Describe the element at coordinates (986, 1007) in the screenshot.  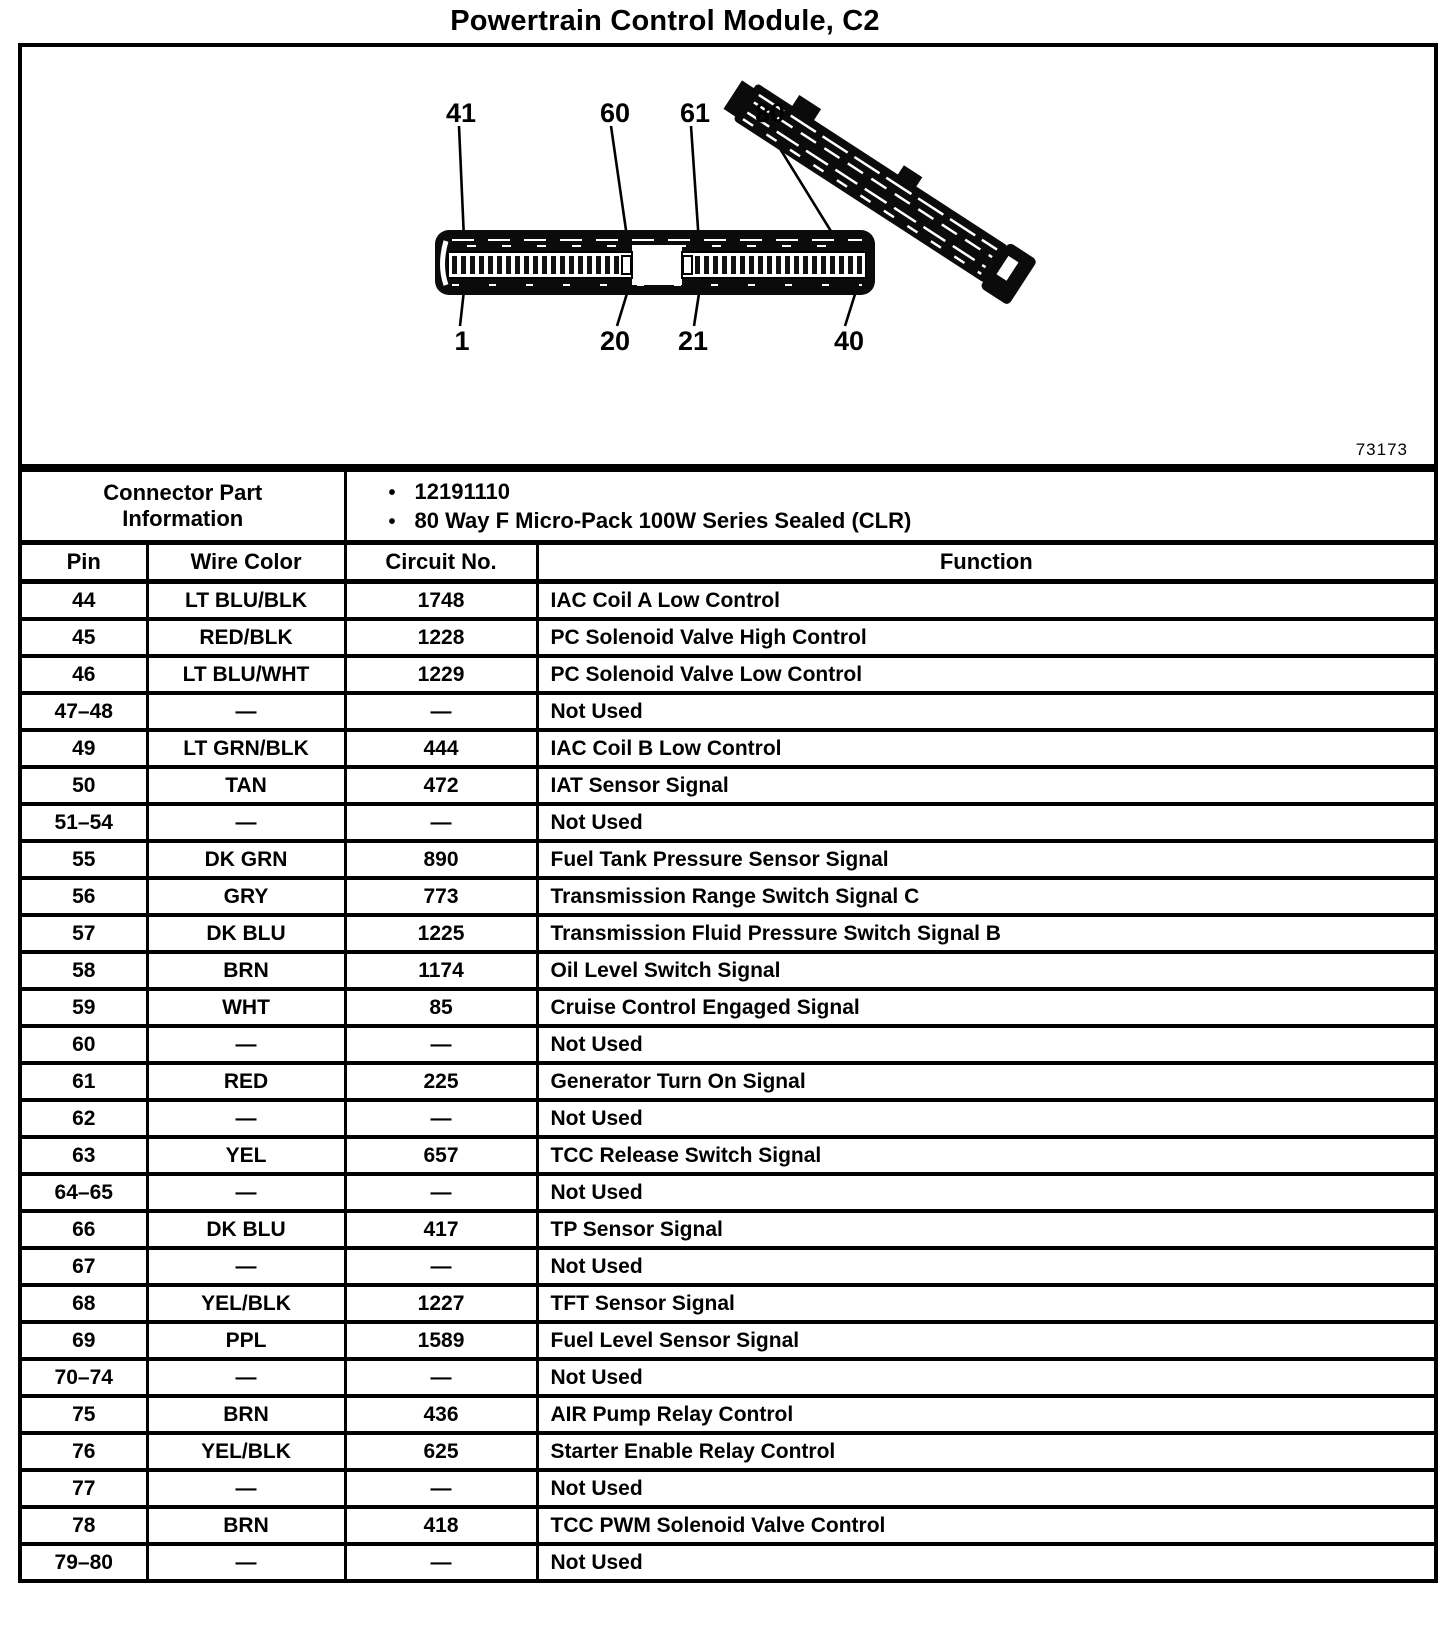
I see `function-cell: Cruise Control Engaged Signal` at that location.